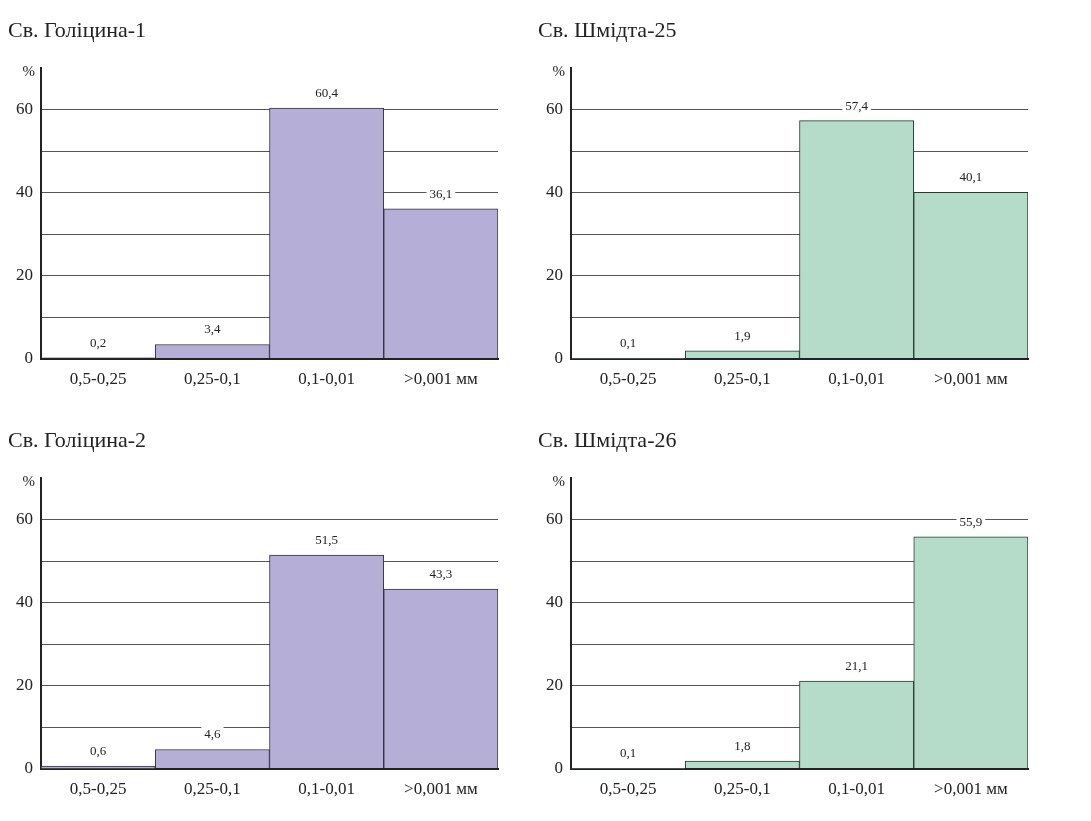  What do you see at coordinates (212, 734) in the screenshot?
I see `data-label: 4,6` at bounding box center [212, 734].